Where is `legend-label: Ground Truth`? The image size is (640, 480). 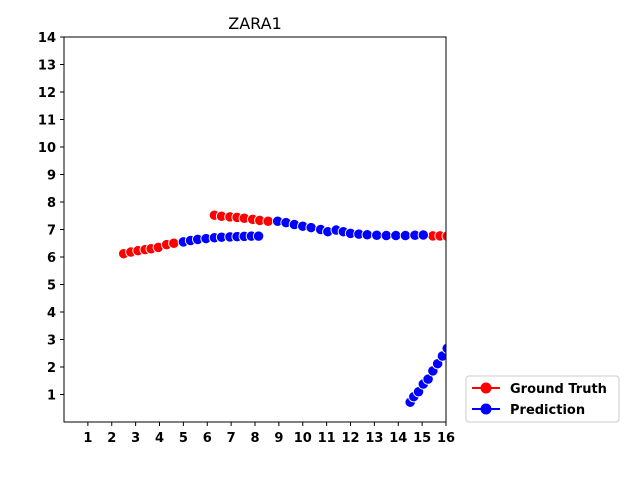 legend-label: Ground Truth is located at coordinates (558, 389).